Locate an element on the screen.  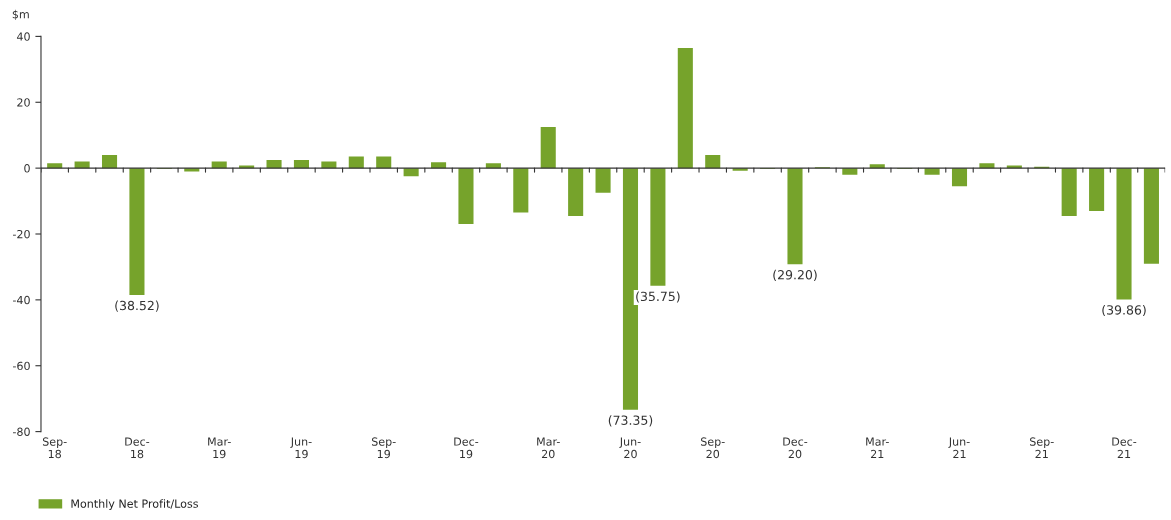
x-tick-label: Sep- 21 is located at coordinates (1042, 448).